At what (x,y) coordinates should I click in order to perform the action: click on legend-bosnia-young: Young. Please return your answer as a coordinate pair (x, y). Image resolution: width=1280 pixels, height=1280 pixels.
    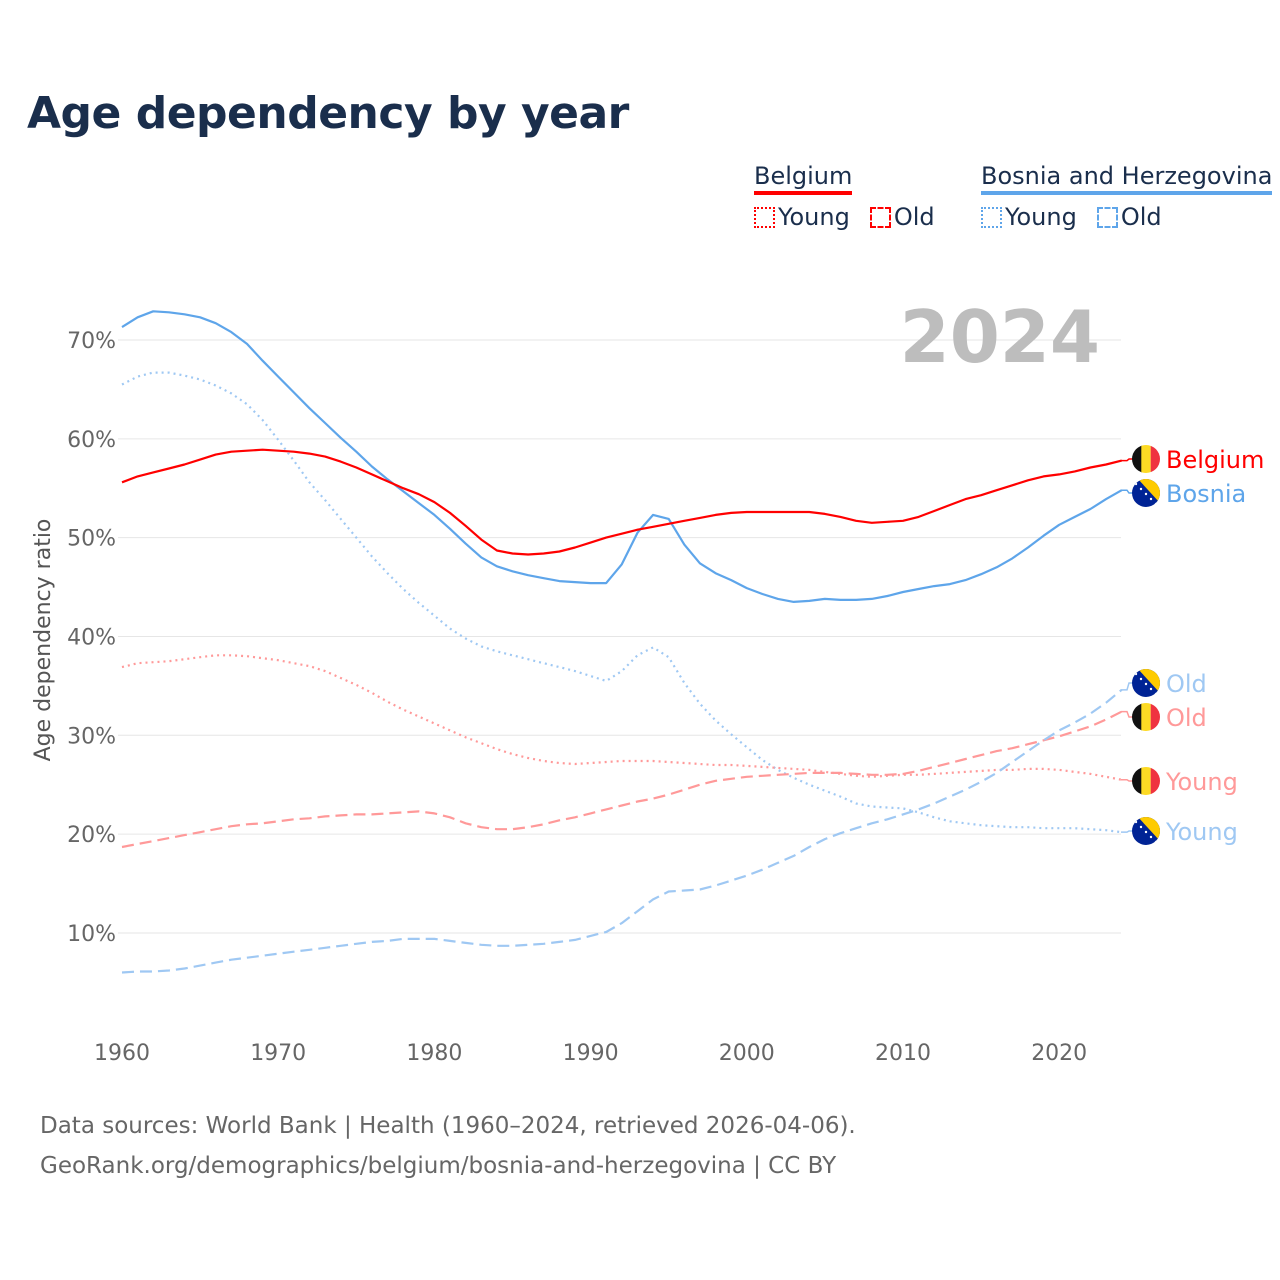
    Looking at the image, I should click on (1029, 217).